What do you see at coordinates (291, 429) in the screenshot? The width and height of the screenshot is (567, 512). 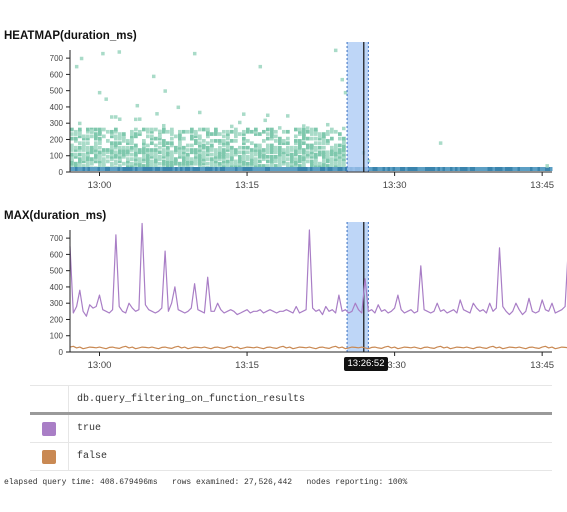 I see `legend-row-true: true` at bounding box center [291, 429].